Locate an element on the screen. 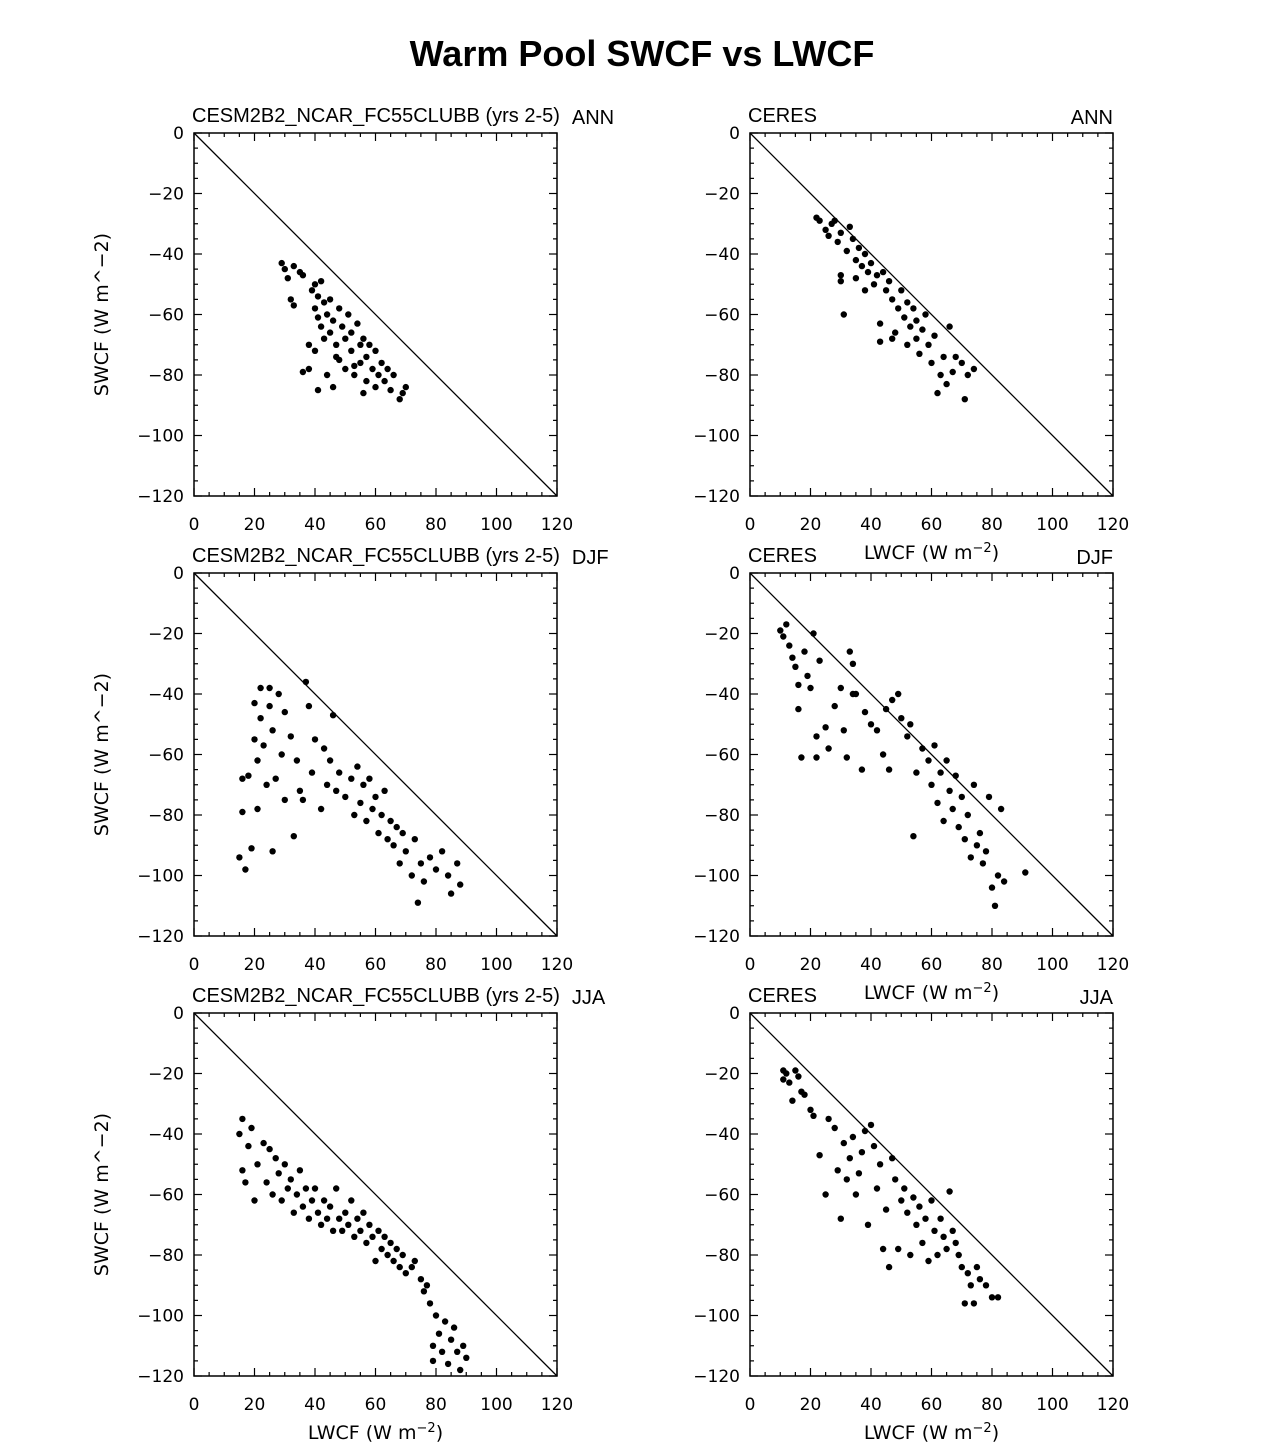 This screenshot has height=1451, width=1285. y-tick-label: −60 is located at coordinates (166, 1196).